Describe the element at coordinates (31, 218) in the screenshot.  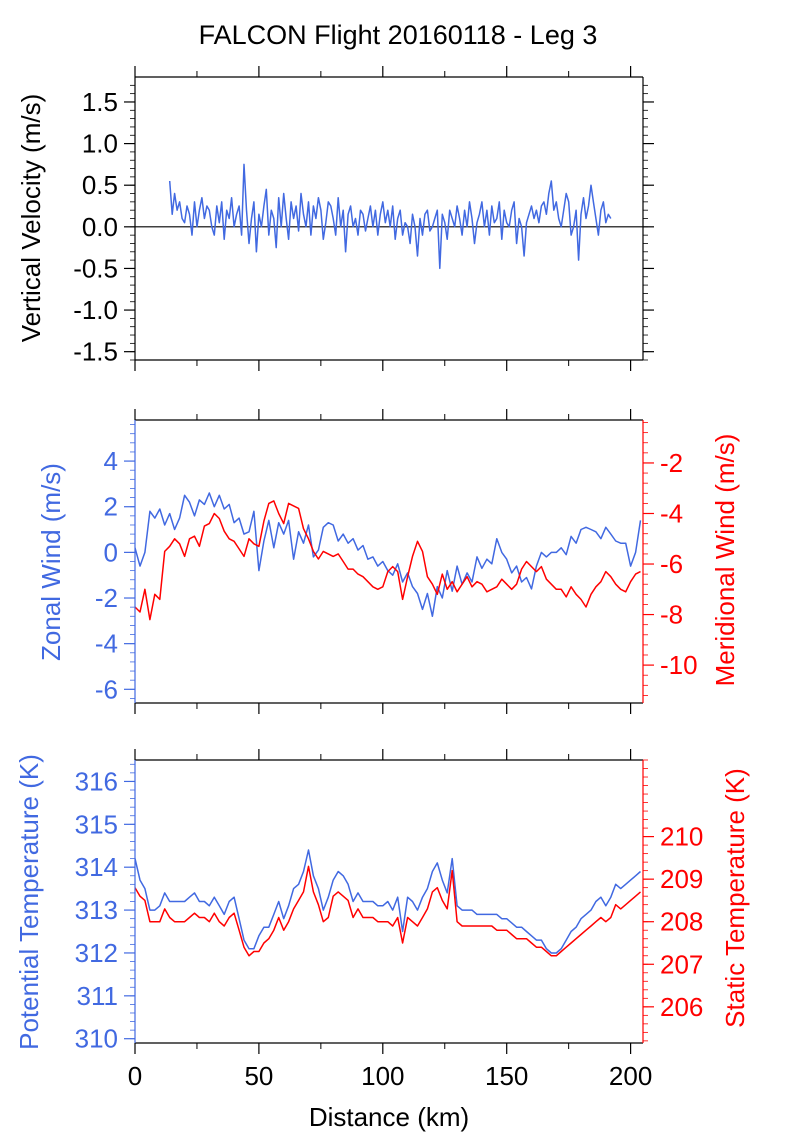
I see `left-axis-label: Vertical Velocity (m/s)` at that location.